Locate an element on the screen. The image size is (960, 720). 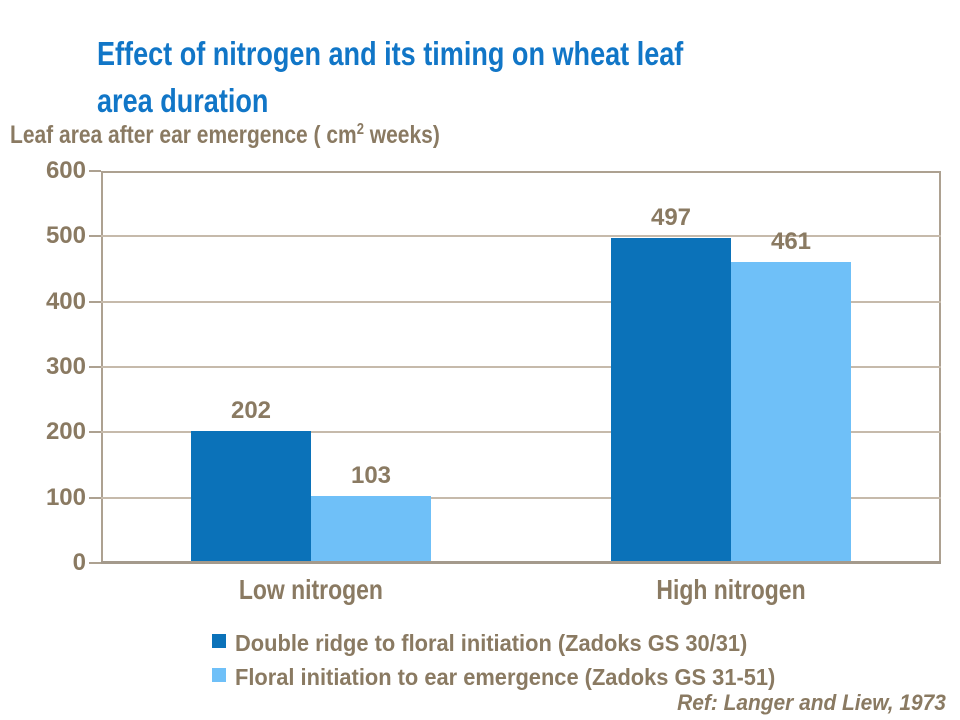
bar-series-1-high-nitrogen is located at coordinates (671, 399).